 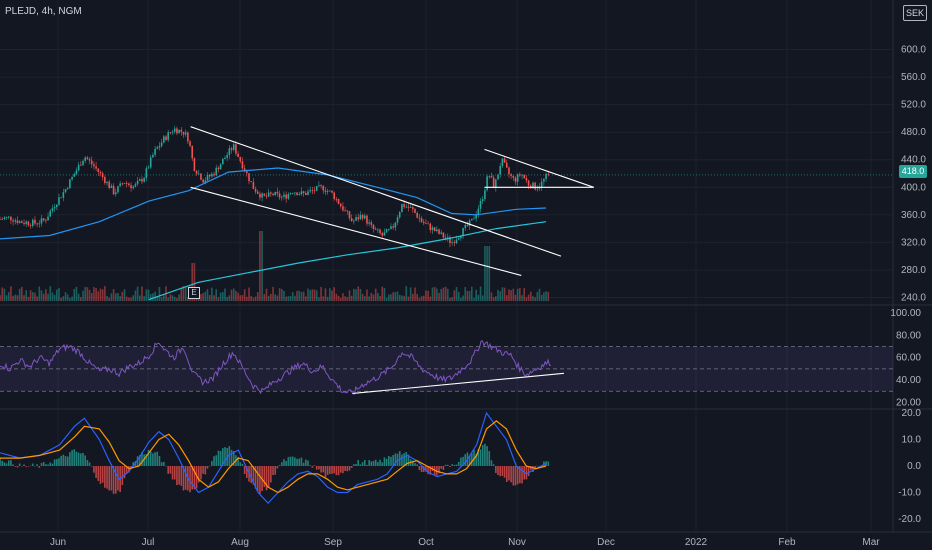 I want to click on moving-average-line, so click(x=273, y=203).